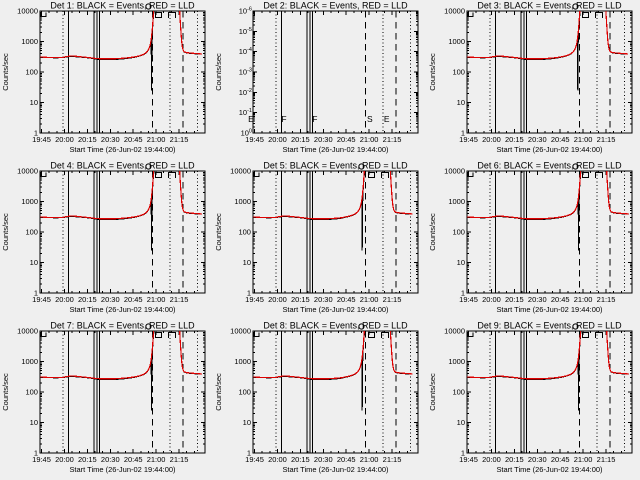 The image size is (640, 480). I want to click on plot-title: Det 6: BLACK = Events, RED = LLD, so click(549, 166).